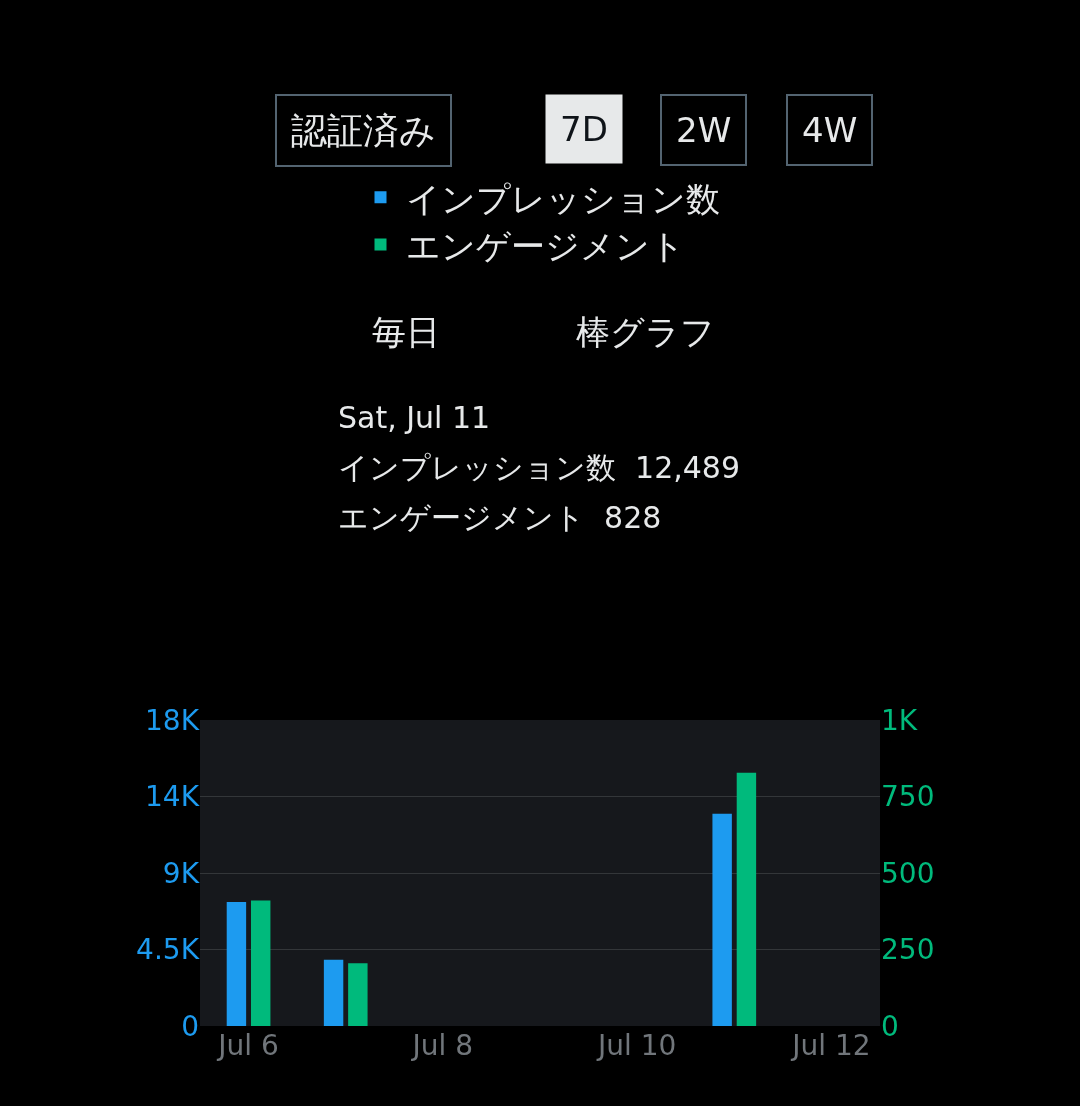  I want to click on y2-tick-label: 0, so click(890, 1026).